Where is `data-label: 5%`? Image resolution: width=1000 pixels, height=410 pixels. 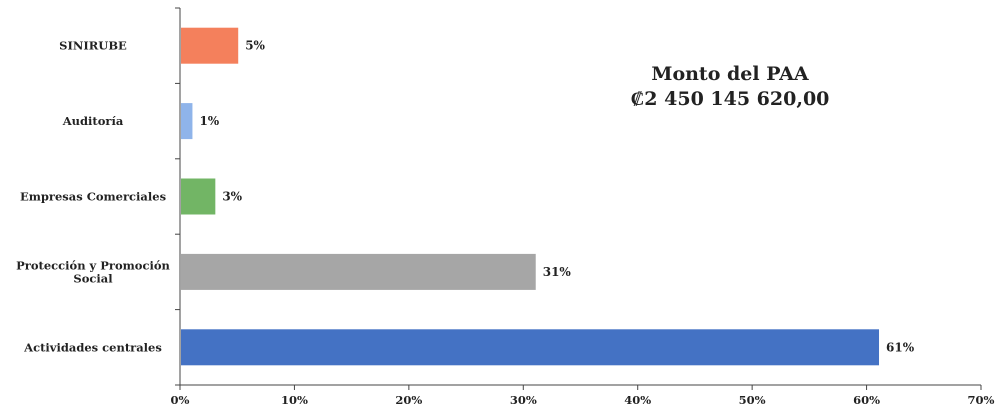
data-label: 5% is located at coordinates (255, 46).